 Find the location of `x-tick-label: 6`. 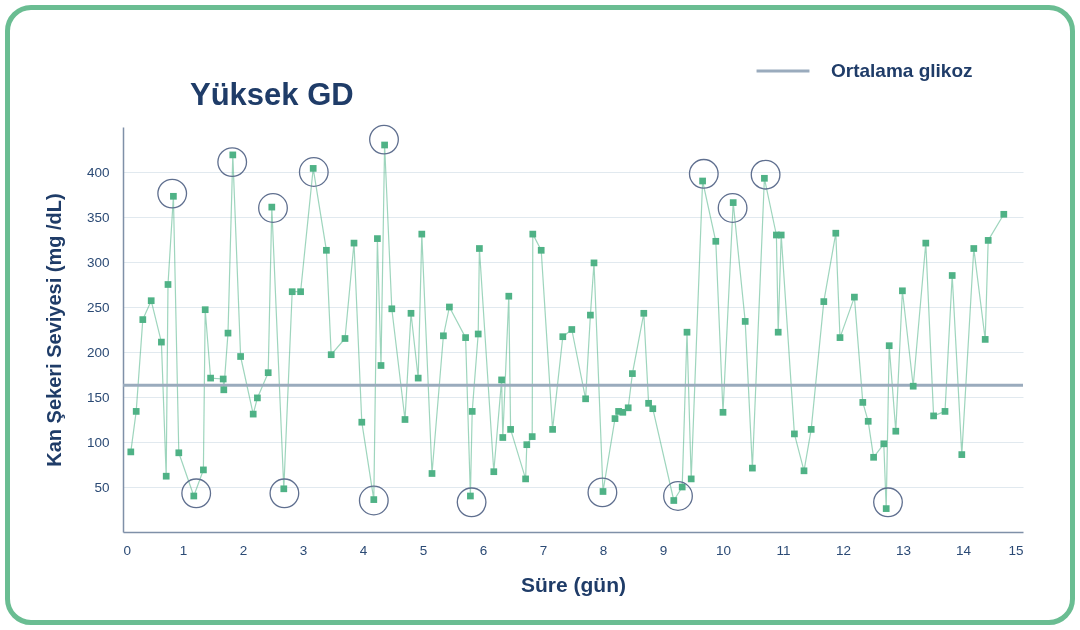

x-tick-label: 6 is located at coordinates (483, 550).